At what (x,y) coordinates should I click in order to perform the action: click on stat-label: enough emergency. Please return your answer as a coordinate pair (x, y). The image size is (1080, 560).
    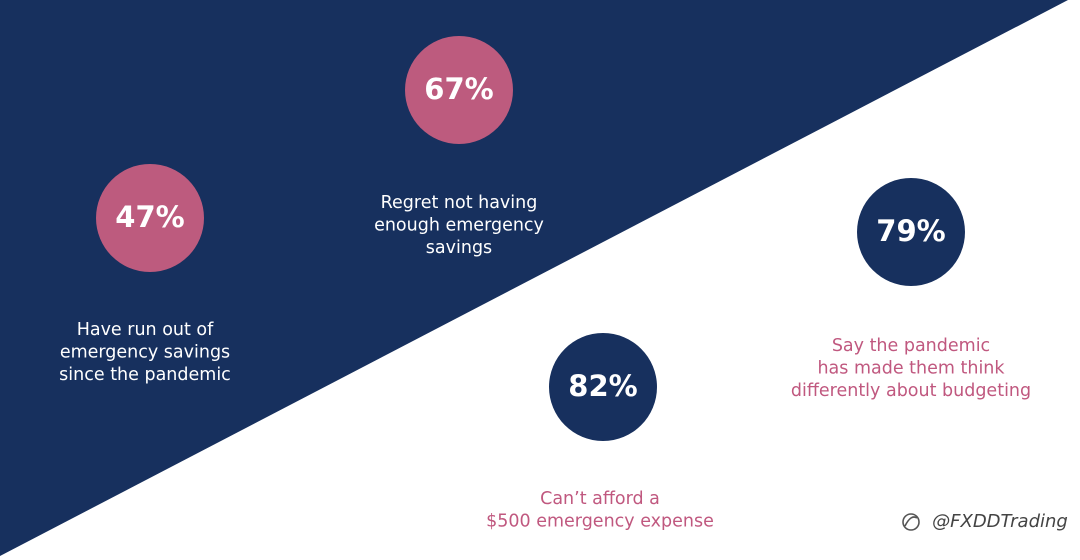
    Looking at the image, I should click on (459, 226).